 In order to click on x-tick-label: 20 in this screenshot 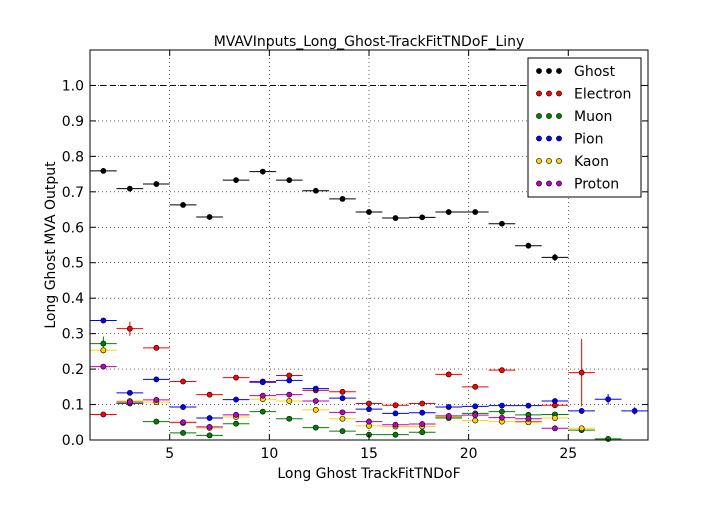, I will do `click(469, 454)`.